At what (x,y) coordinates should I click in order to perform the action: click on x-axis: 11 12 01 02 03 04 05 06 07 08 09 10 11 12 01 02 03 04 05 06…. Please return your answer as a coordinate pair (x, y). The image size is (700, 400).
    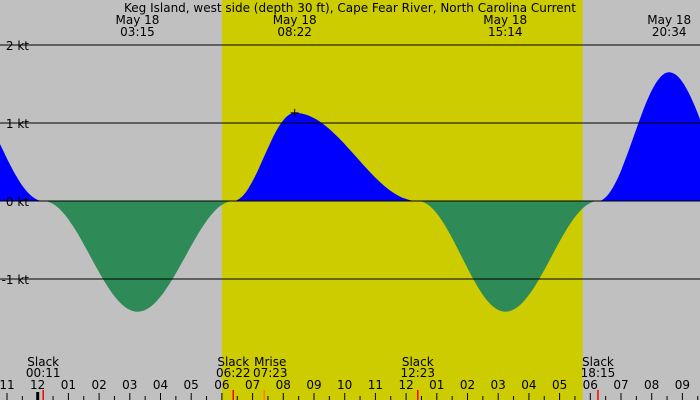
    Looking at the image, I should click on (349, 389).